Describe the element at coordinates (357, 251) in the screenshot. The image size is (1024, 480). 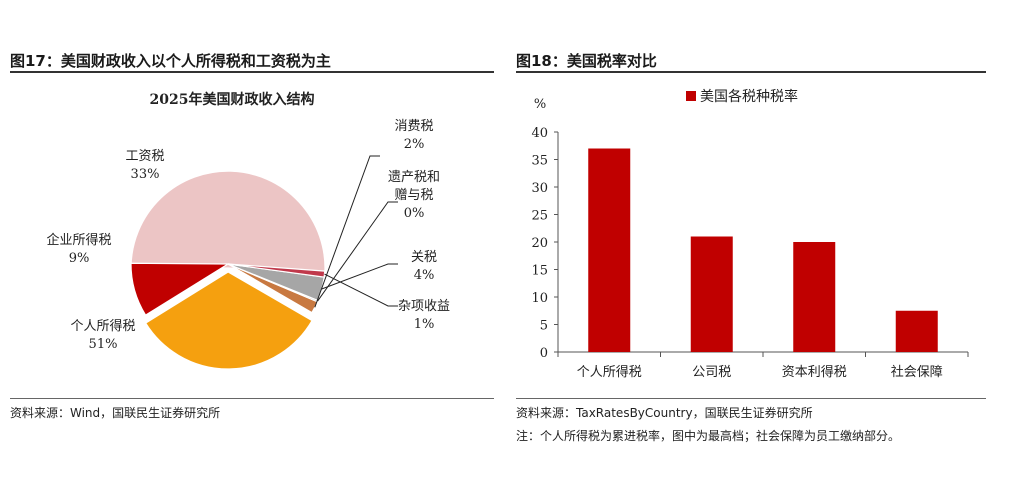
I see `pie-leader-estate` at that location.